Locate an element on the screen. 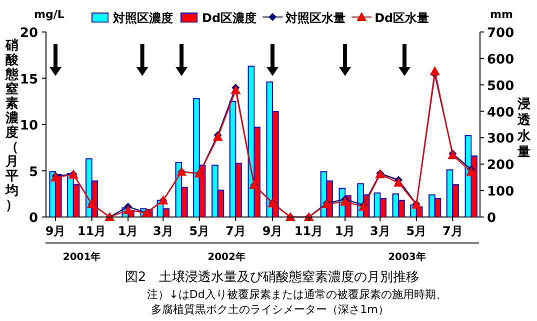 The width and height of the screenshot is (537, 321). text: 多腐植質黒ボク土のライシメーター（深さ1m） is located at coordinates (270, 309).